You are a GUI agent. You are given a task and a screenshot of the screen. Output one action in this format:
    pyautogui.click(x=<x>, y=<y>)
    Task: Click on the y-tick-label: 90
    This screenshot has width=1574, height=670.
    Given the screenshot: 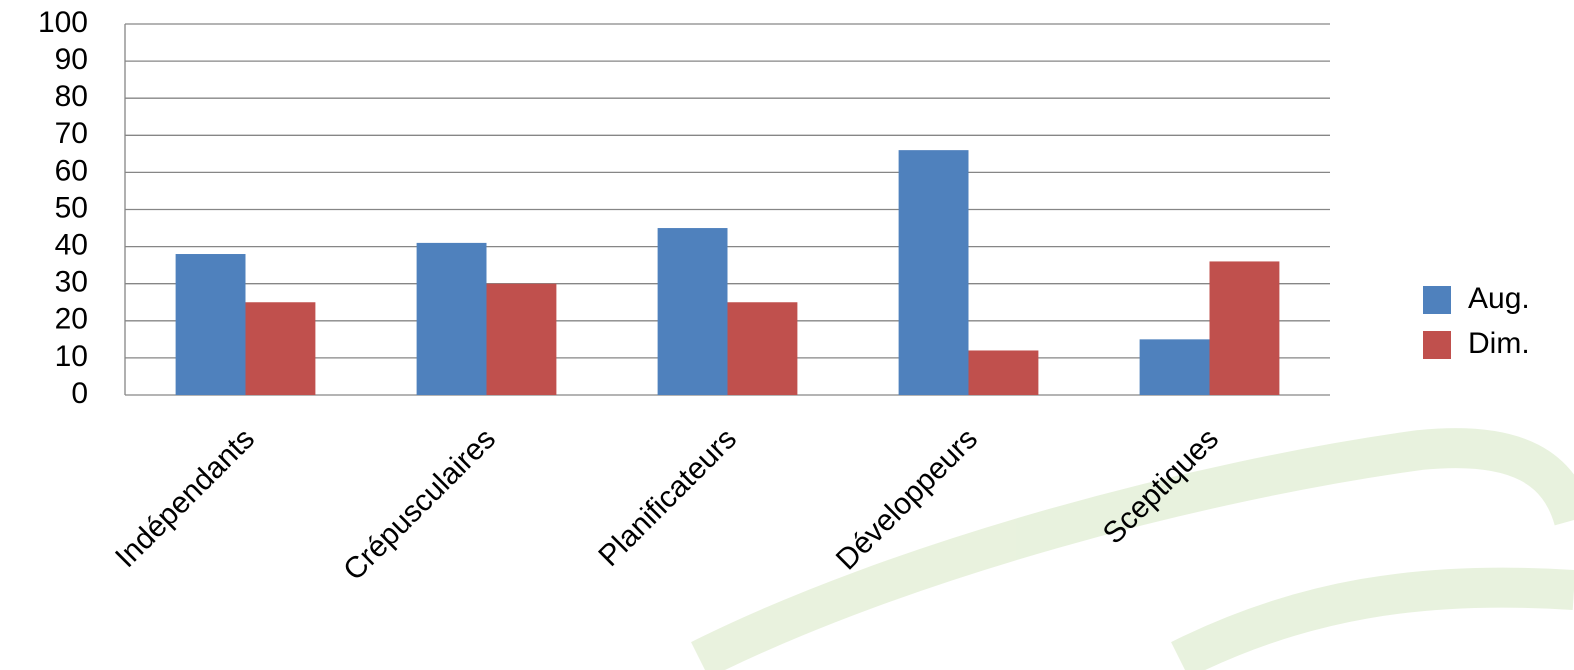 What is the action you would take?
    pyautogui.click(x=71, y=59)
    